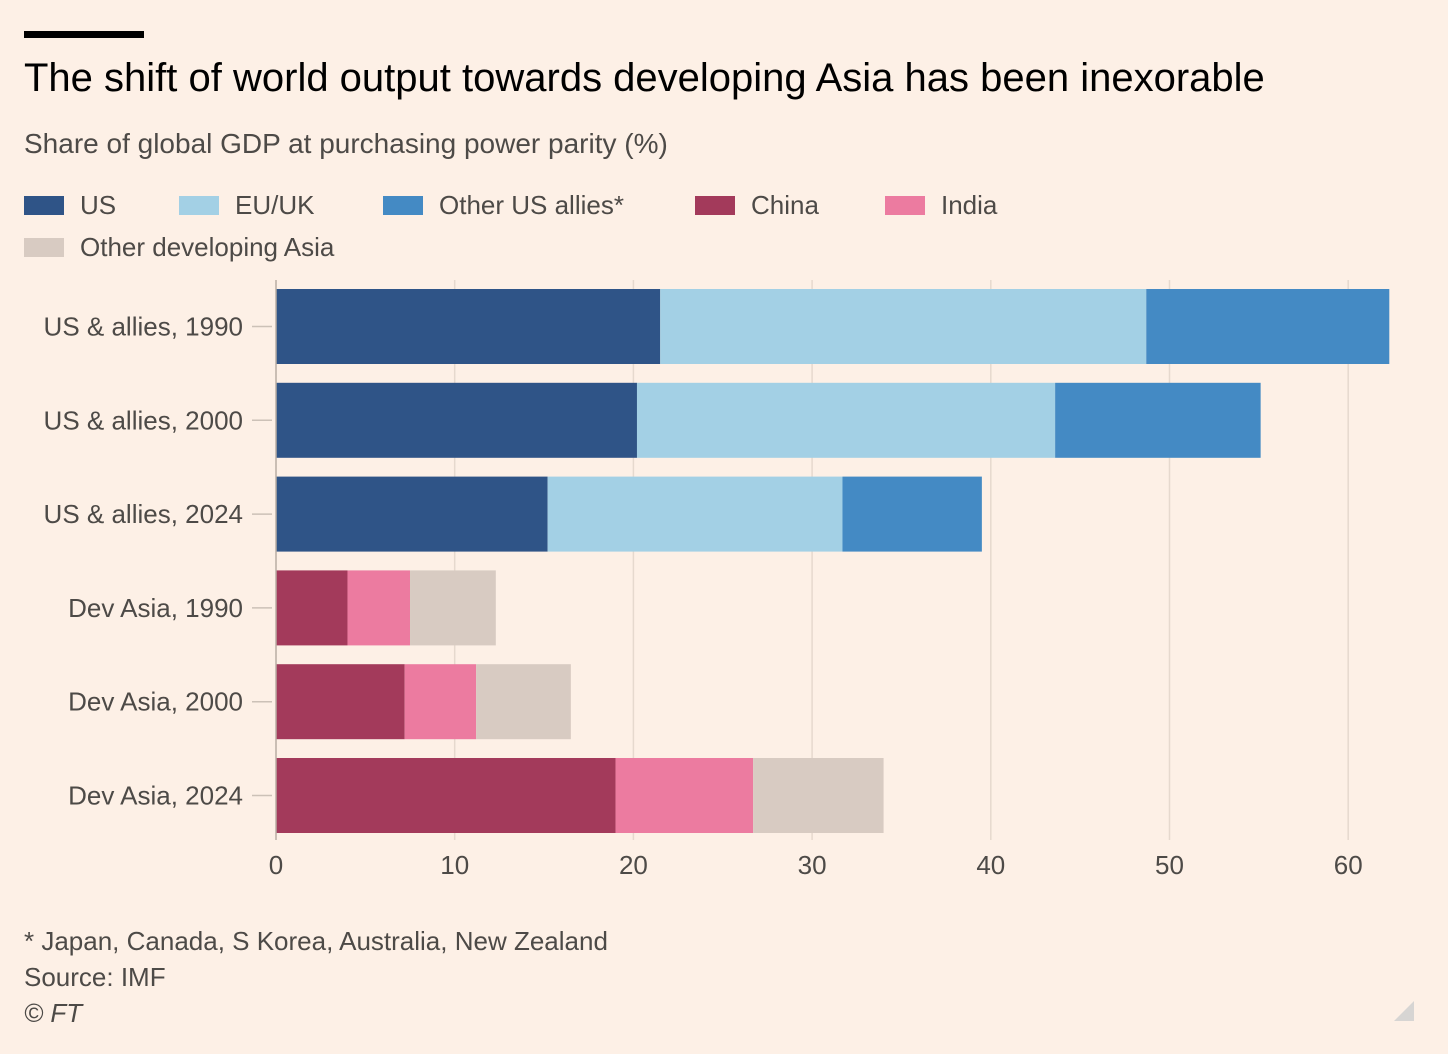 This screenshot has width=1448, height=1054. Describe the element at coordinates (276, 865) in the screenshot. I see `x-tick-label: 0` at that location.